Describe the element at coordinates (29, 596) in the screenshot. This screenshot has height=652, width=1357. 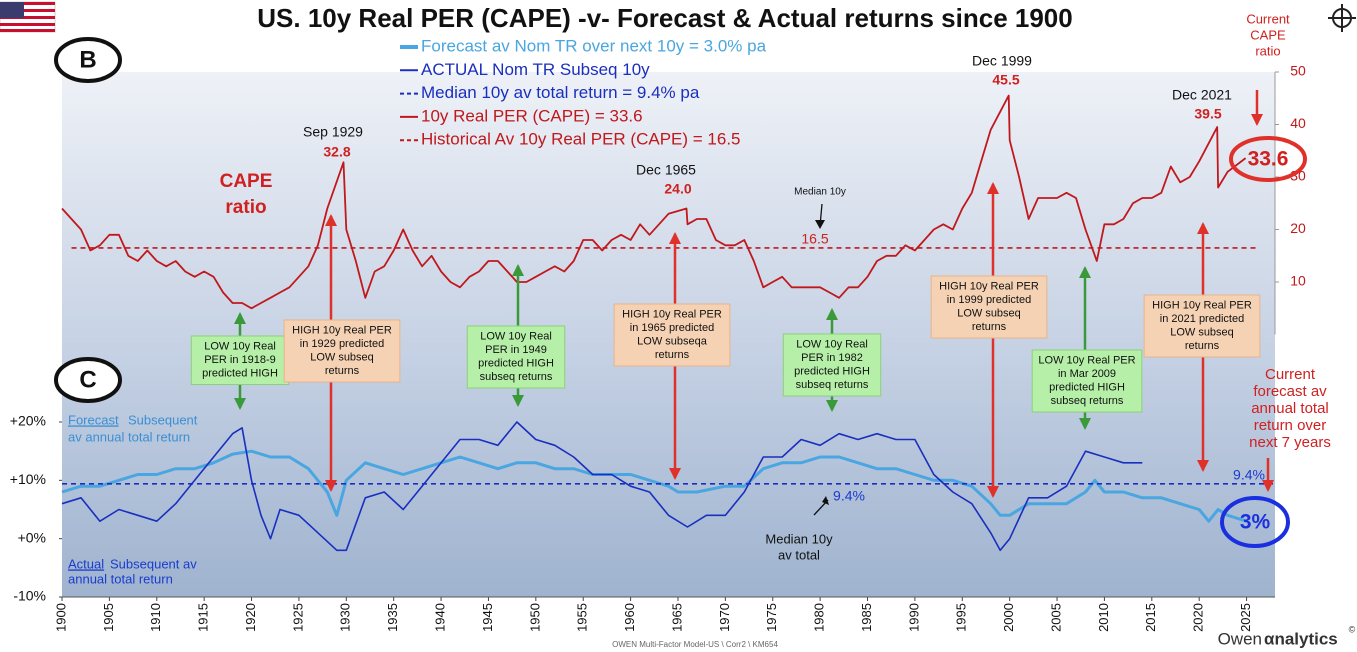
I see `y-tick-label: -10%` at that location.